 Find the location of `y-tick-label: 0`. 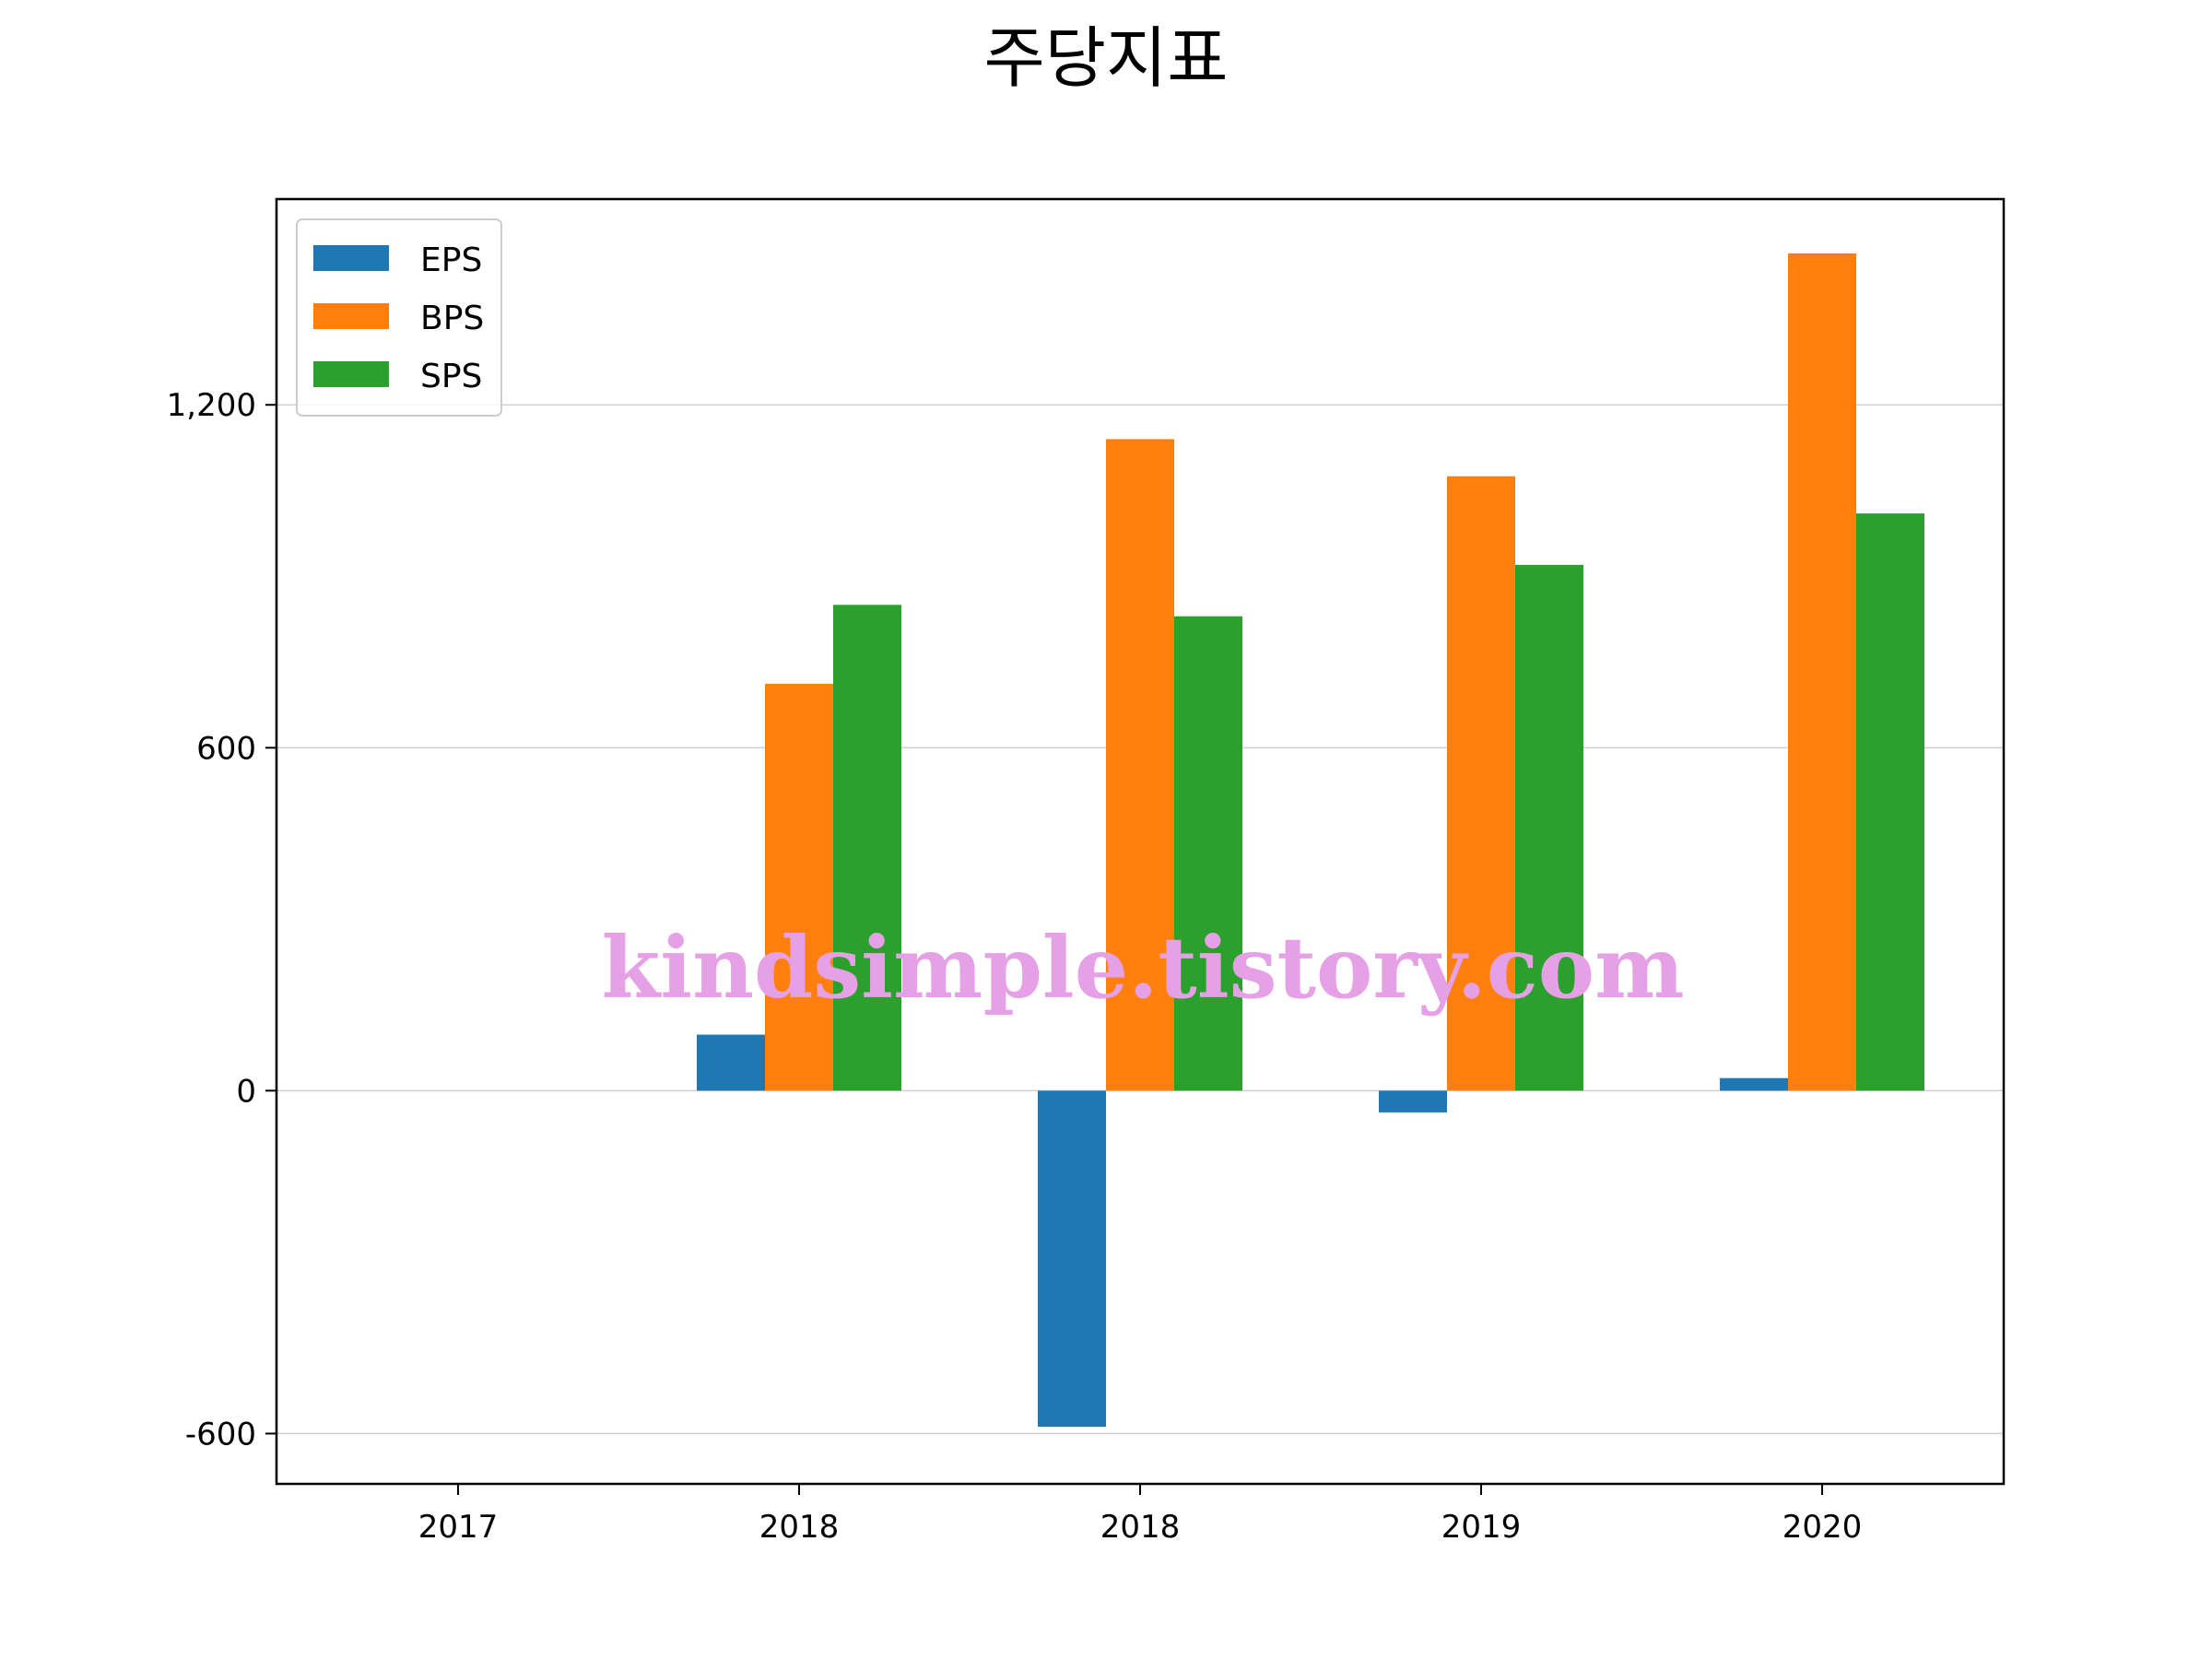

y-tick-label: 0 is located at coordinates (246, 1091).